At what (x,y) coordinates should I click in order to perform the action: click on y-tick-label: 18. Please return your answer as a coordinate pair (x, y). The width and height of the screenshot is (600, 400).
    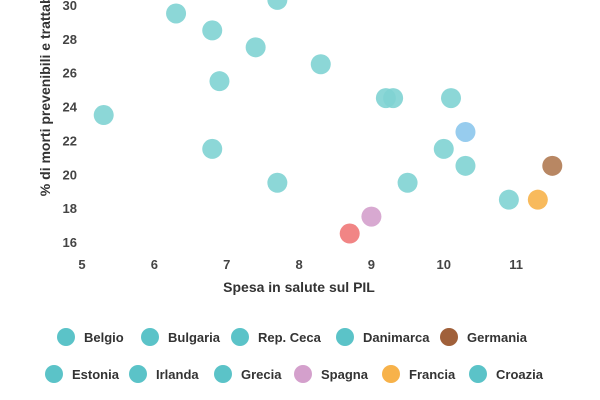
    Looking at the image, I should click on (70, 208).